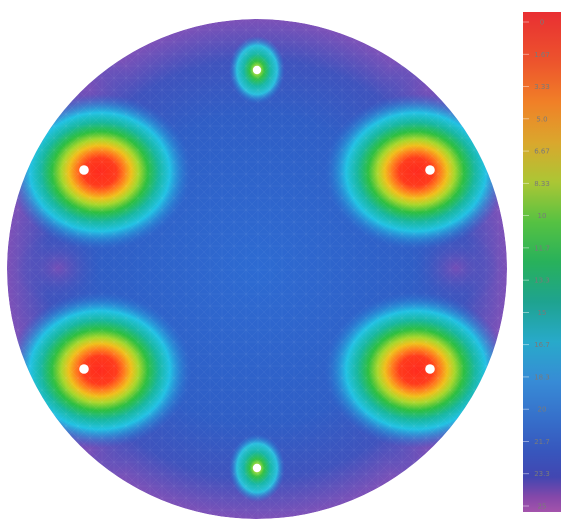  I want to click on electrode-dot-upper-right, so click(430, 170).